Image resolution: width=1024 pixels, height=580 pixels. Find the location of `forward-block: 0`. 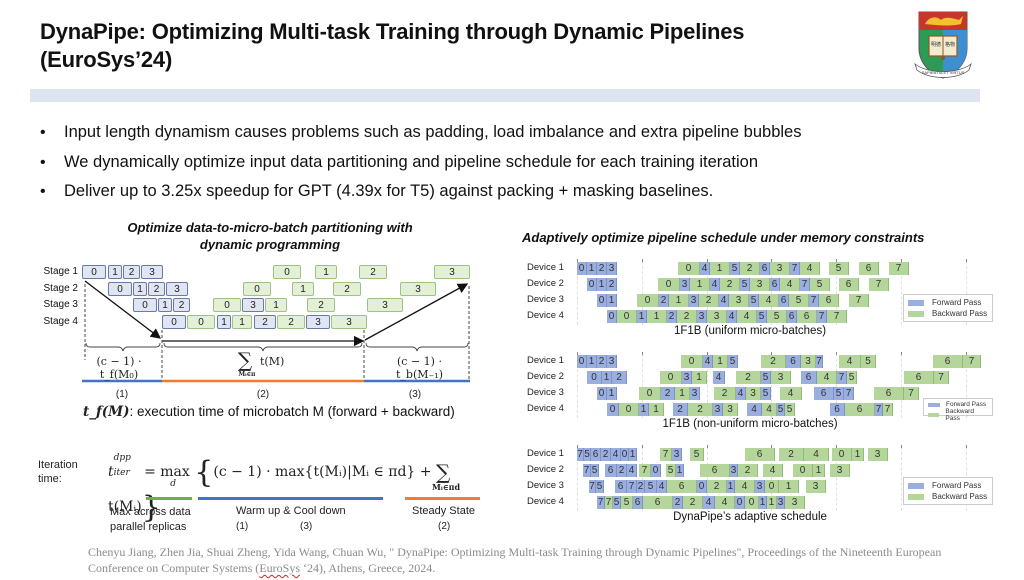

forward-block: 0 is located at coordinates (94, 272).